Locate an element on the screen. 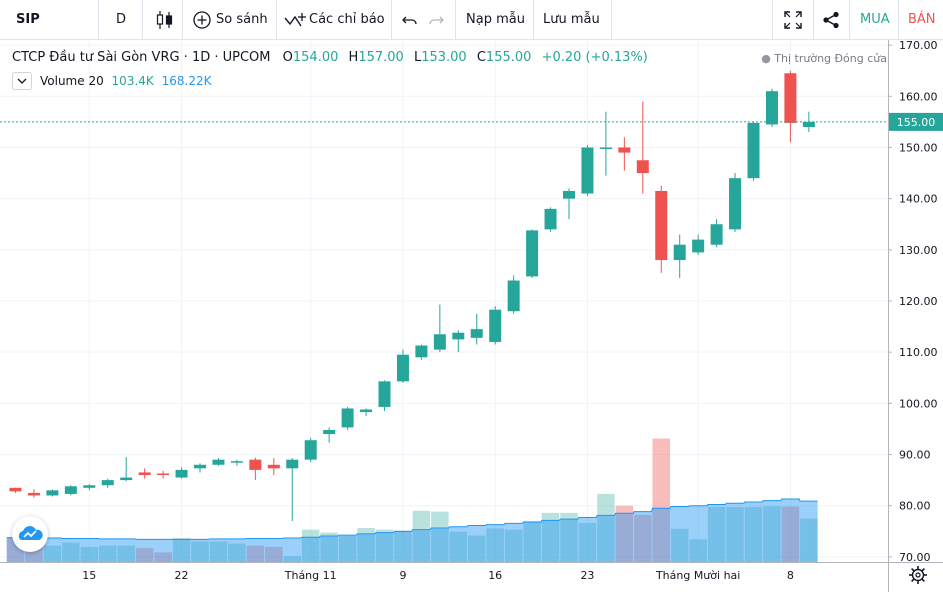 Image resolution: width=943 pixels, height=592 pixels. market-status: ● Thị trường Đóng cửa is located at coordinates (824, 58).